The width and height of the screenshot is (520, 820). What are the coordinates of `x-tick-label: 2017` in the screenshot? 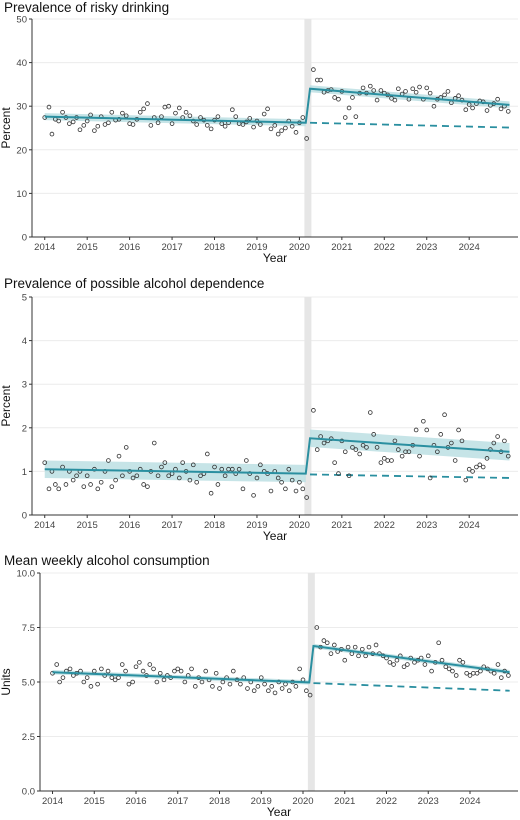 It's located at (171, 247).